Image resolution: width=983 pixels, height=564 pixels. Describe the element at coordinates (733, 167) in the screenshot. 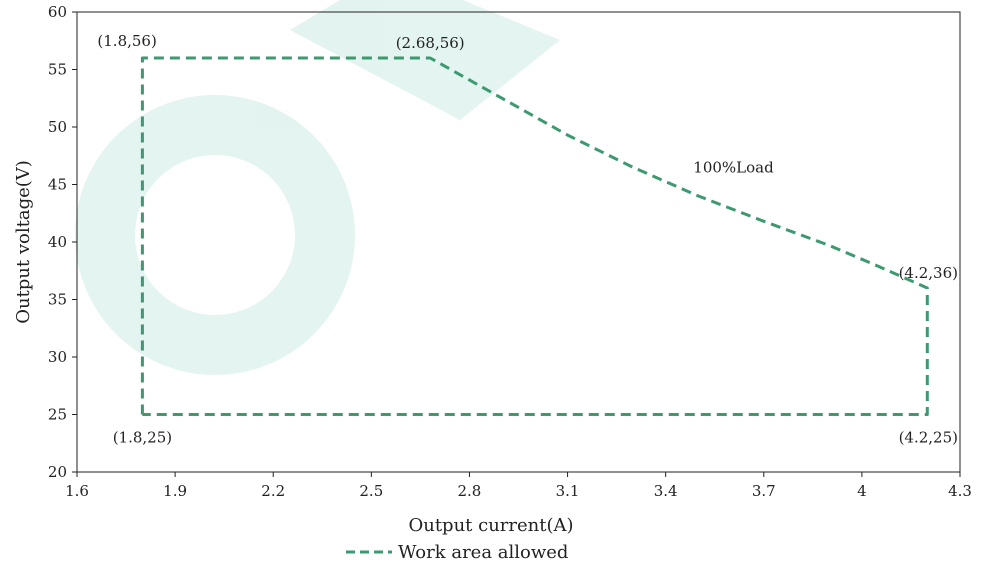

I see `point-annotation: 100%Load` at that location.